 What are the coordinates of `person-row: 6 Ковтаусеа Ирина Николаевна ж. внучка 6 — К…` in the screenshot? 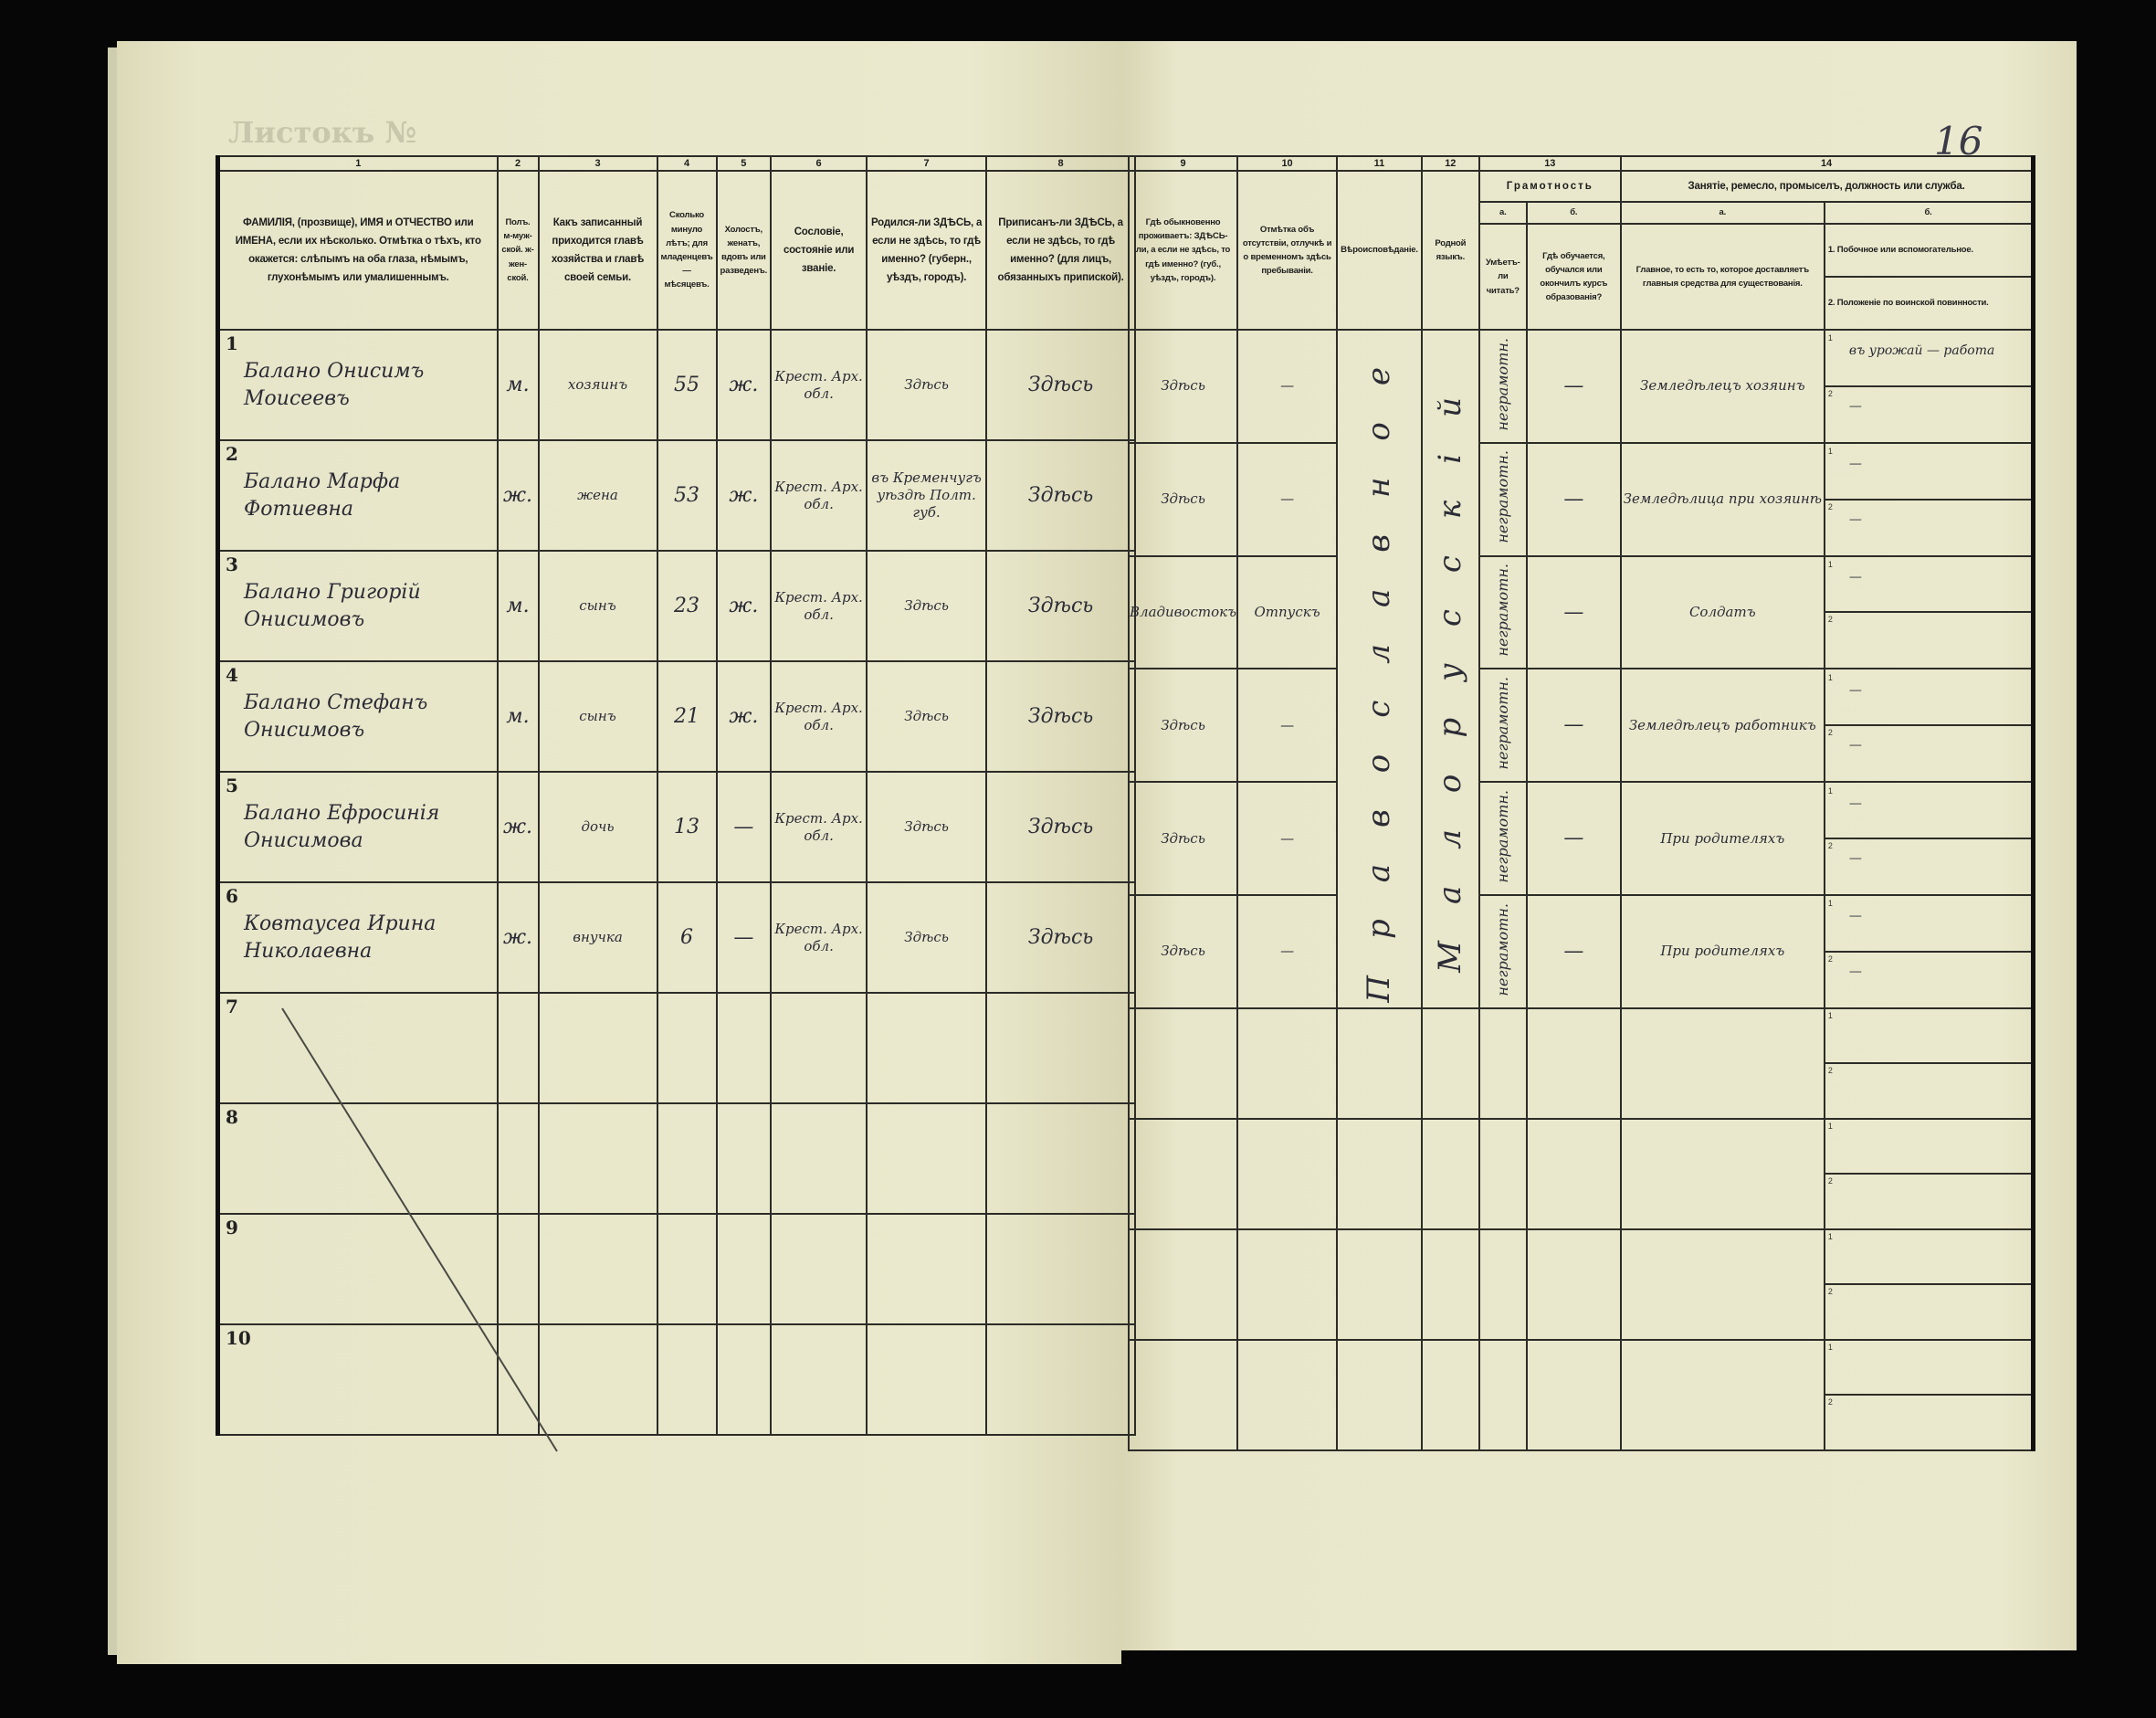 It's located at (676, 937).